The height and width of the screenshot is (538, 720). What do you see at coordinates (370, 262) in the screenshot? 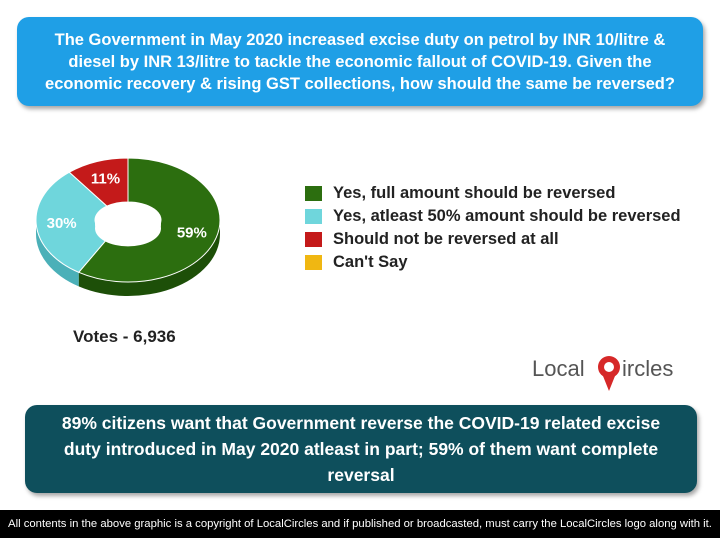
I see `legend-label: Can't Say` at bounding box center [370, 262].